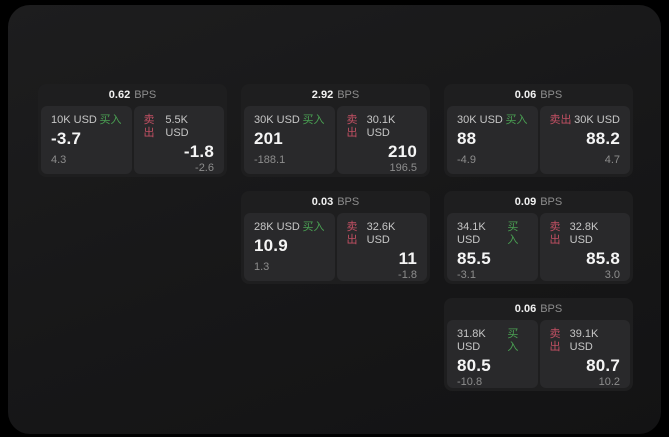 The height and width of the screenshot is (437, 669). What do you see at coordinates (492, 234) in the screenshot?
I see `buy-panel-header: 34.1K USD 买入` at bounding box center [492, 234].